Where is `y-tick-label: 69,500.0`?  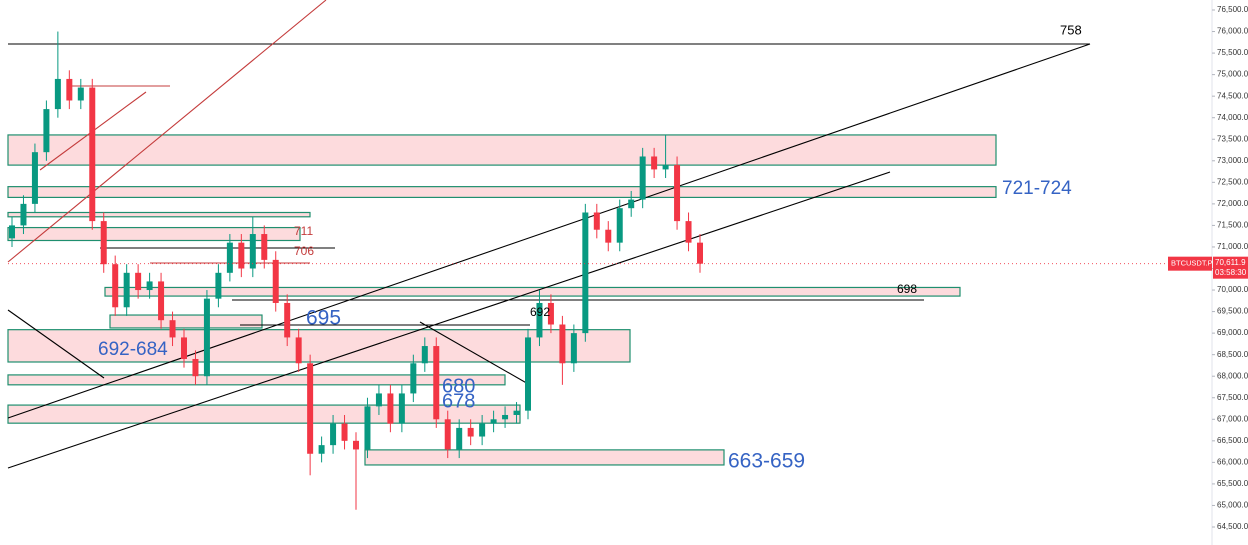
y-tick-label: 69,500.0 is located at coordinates (1232, 311).